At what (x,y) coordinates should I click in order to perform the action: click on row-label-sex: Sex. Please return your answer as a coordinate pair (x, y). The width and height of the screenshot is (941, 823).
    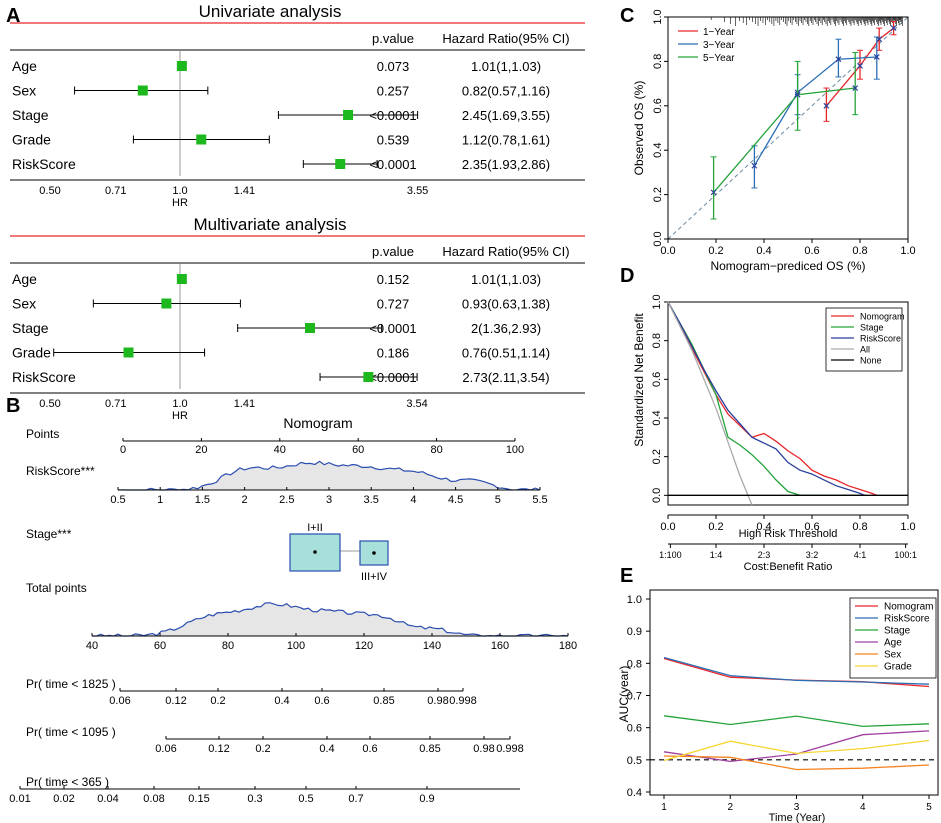
    Looking at the image, I should click on (24, 91).